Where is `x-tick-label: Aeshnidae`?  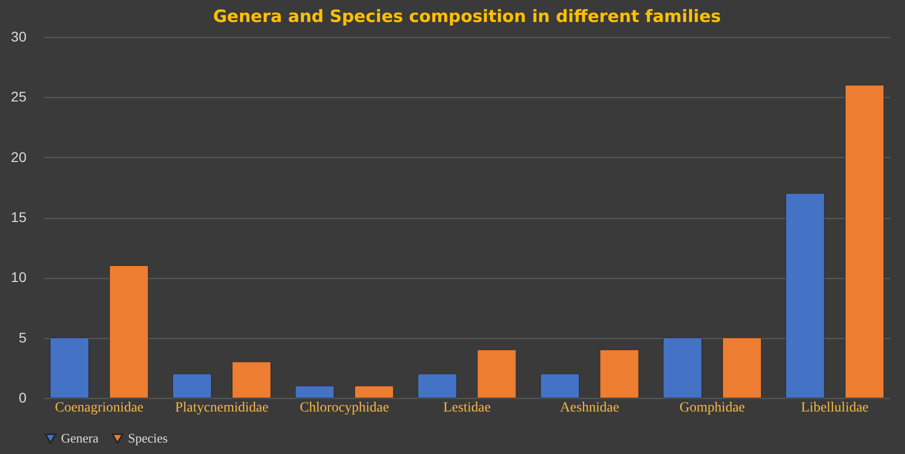 x-tick-label: Aeshnidae is located at coordinates (590, 408).